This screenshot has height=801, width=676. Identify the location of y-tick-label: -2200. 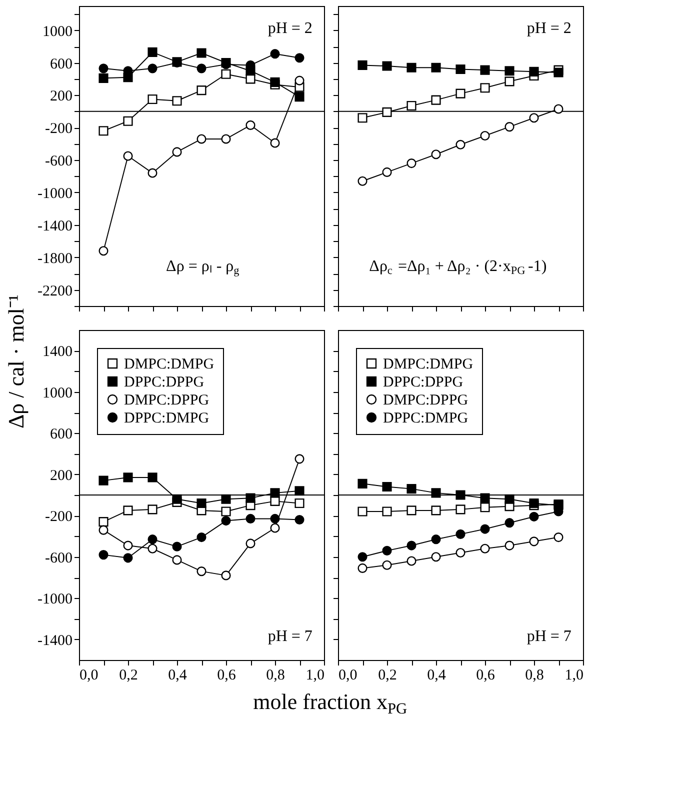
(55, 291).